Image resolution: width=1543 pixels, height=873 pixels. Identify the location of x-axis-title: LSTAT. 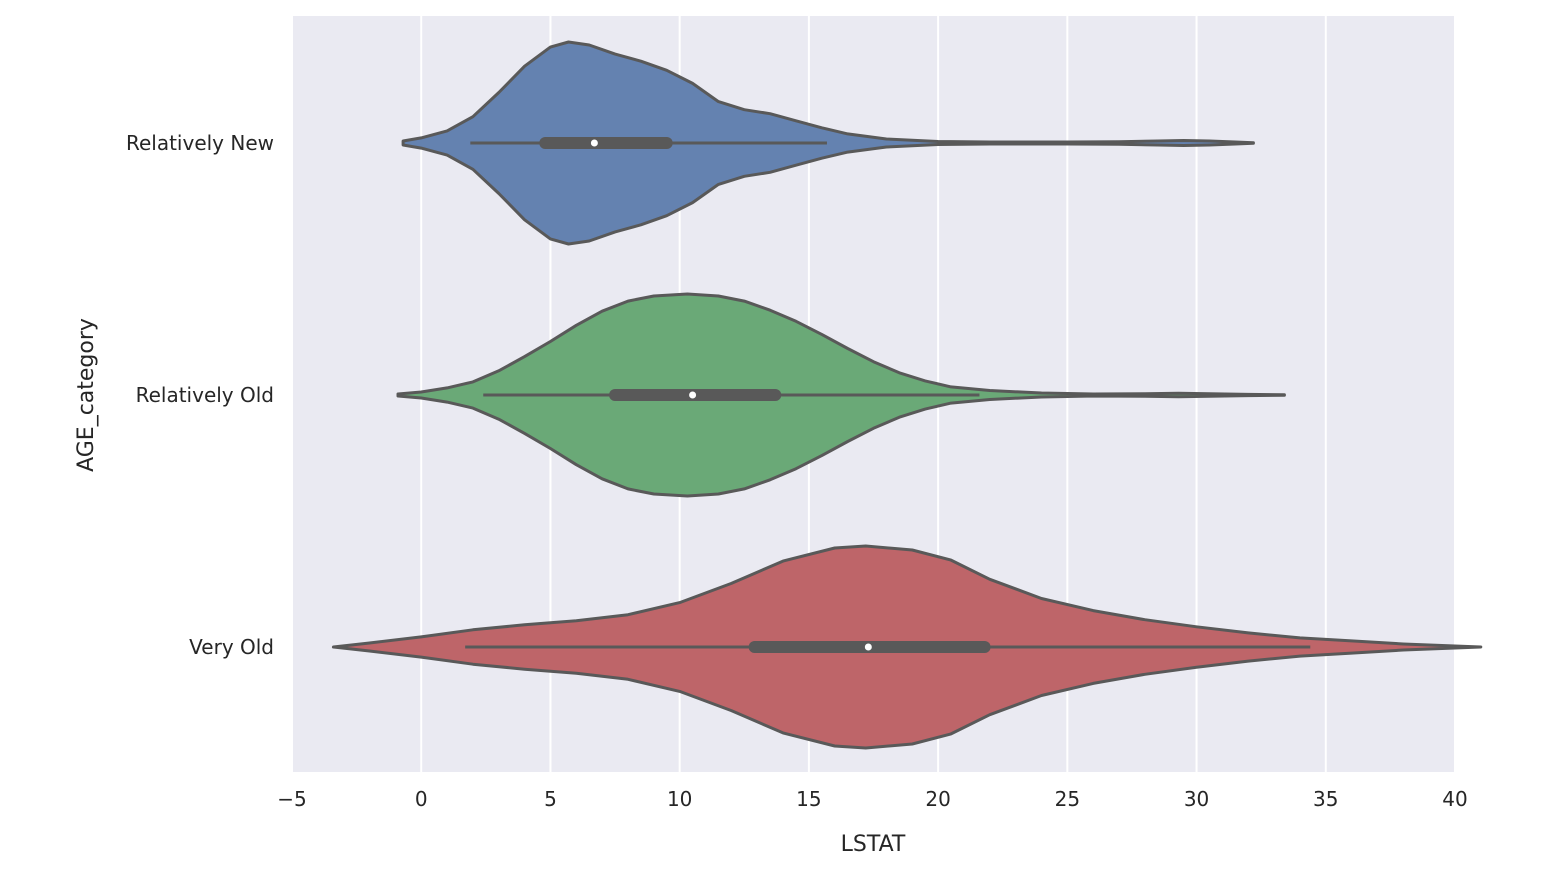
(873, 844).